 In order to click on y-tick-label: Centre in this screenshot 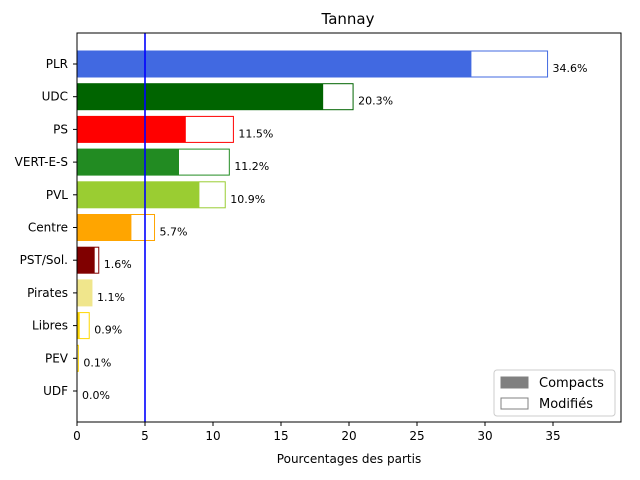, I will do `click(48, 228)`.